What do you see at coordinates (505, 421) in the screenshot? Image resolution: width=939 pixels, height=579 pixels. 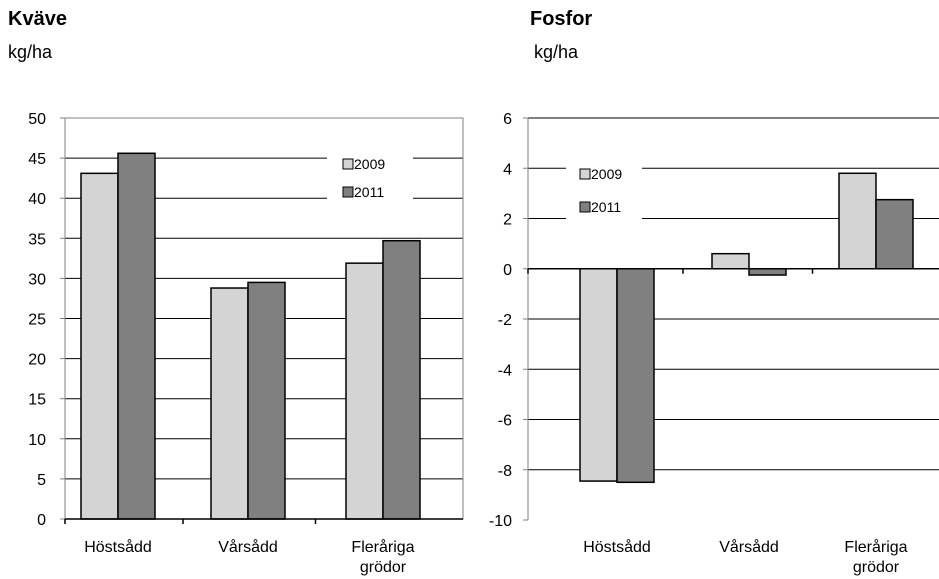 I see `y-tick-label: -6` at bounding box center [505, 421].